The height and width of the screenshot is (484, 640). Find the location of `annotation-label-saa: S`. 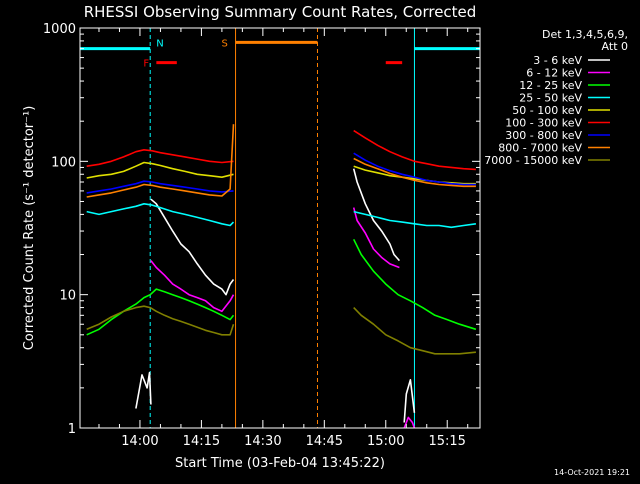

annotation-label-saa: S is located at coordinates (225, 43).